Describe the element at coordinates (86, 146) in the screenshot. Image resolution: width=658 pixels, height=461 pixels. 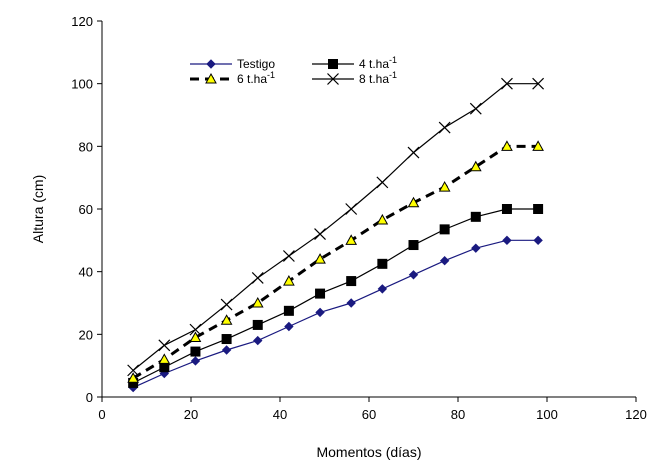
I see `y-tick-label: 80` at that location.